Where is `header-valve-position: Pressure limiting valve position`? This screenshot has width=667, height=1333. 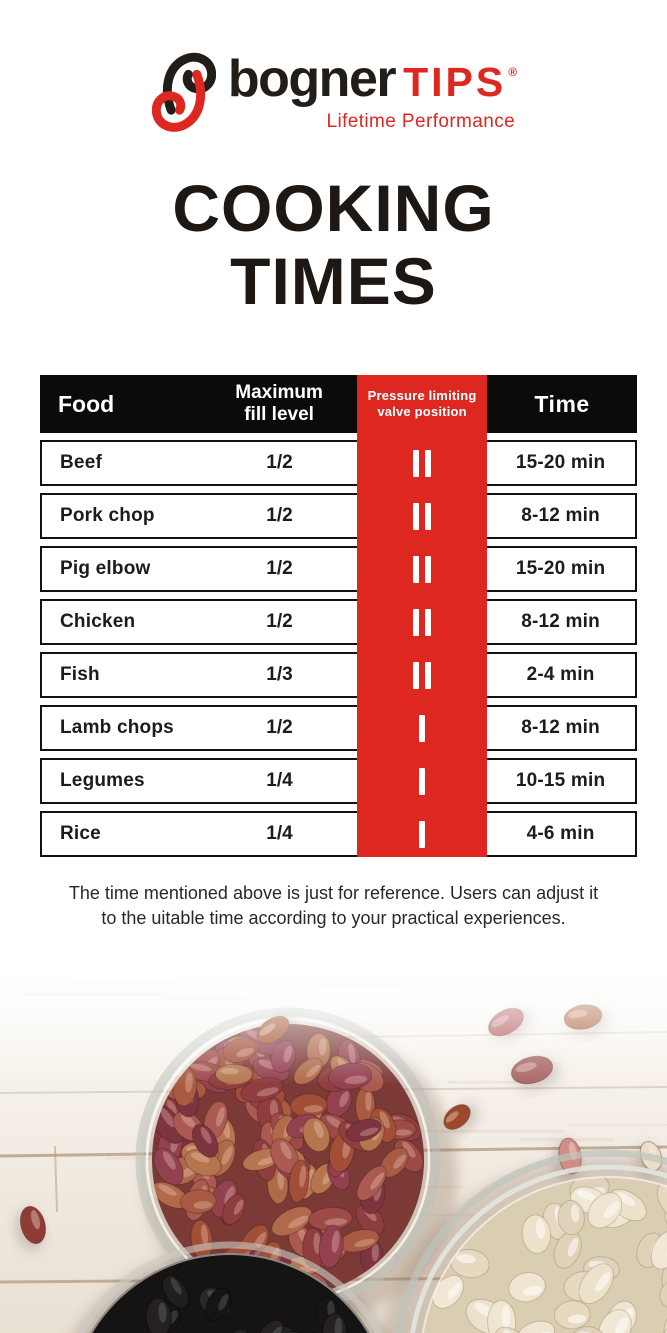 header-valve-position: Pressure limiting valve position is located at coordinates (422, 404).